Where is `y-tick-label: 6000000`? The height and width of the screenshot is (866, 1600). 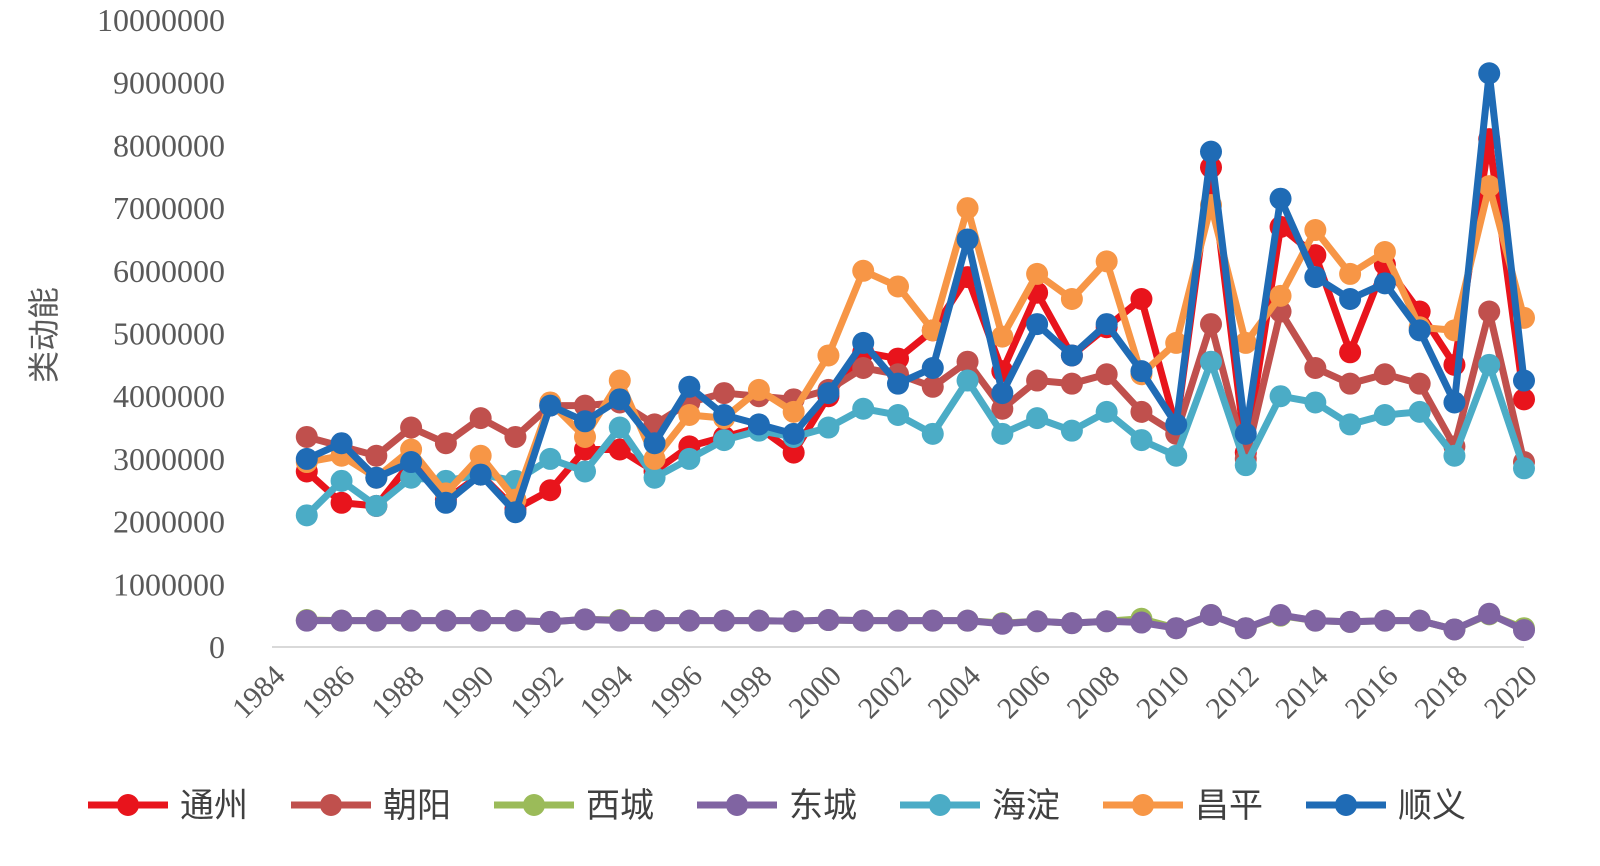
y-tick-label: 6000000 is located at coordinates (169, 271).